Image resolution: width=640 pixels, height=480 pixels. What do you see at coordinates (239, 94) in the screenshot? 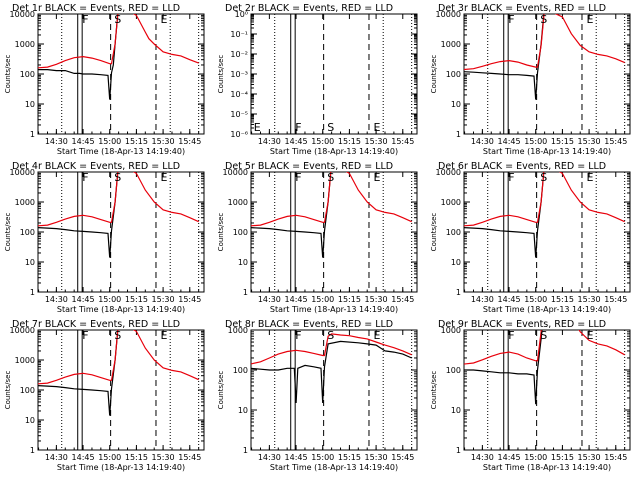
I see `y-tick-label: 10⁻⁴` at bounding box center [239, 94].